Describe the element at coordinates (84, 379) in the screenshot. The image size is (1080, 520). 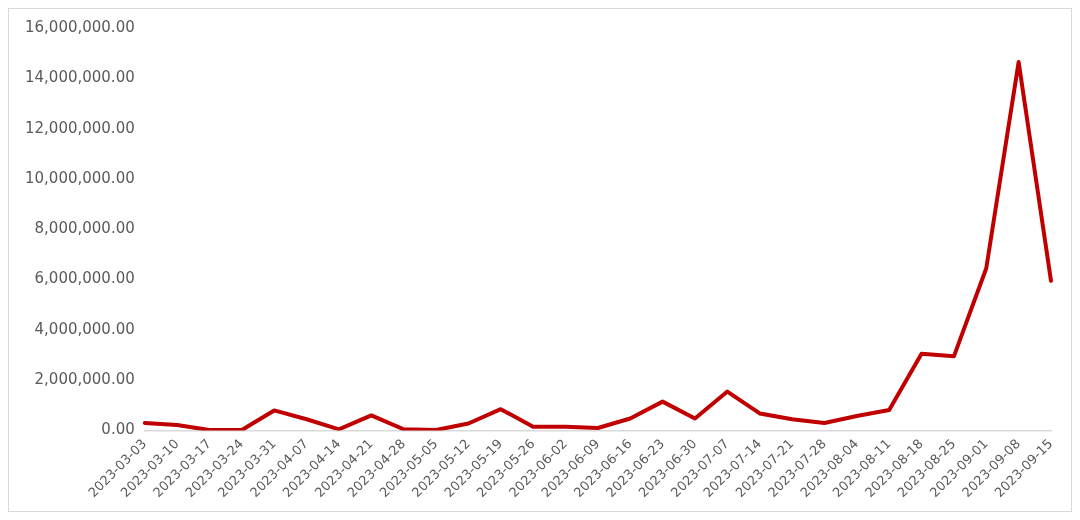
I see `y-tick-label: 2,000,000.00` at that location.